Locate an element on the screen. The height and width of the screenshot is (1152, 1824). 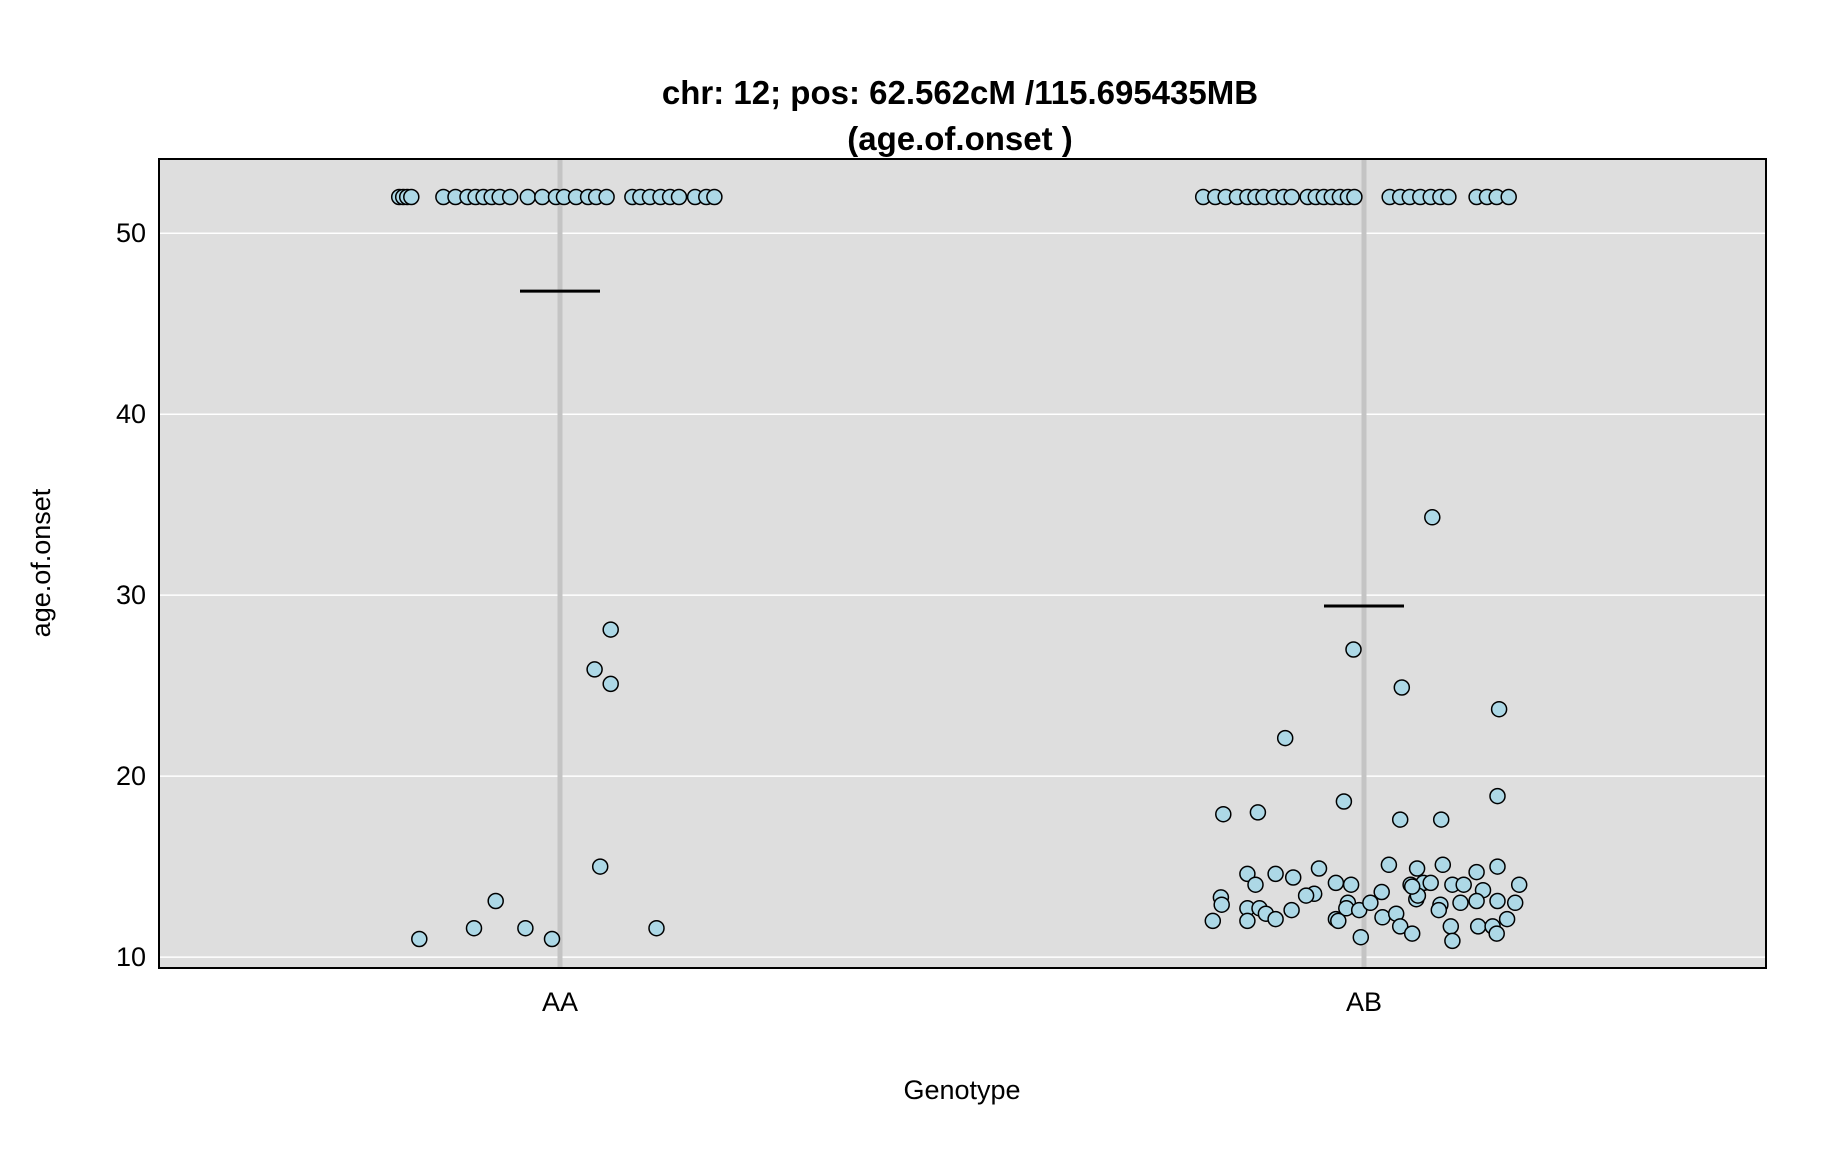
x-axis-label: Genotype is located at coordinates (961, 1090).